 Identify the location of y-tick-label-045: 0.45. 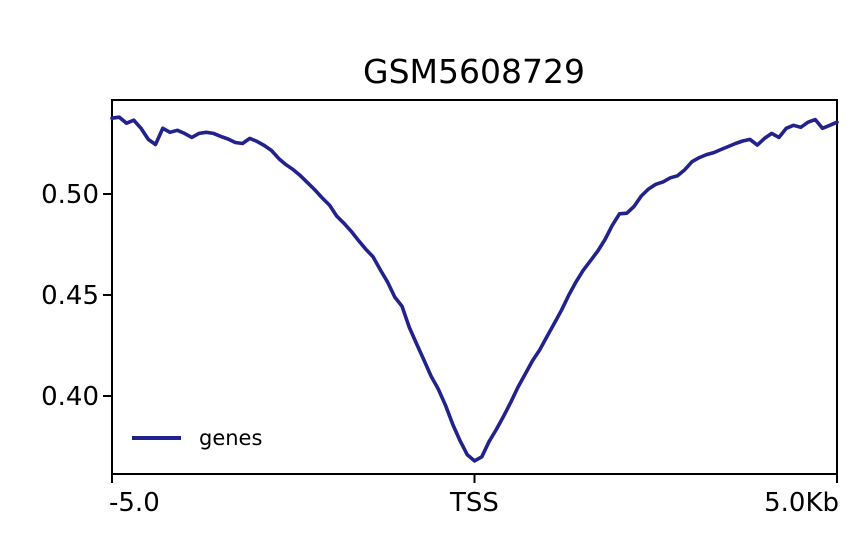
(70, 296).